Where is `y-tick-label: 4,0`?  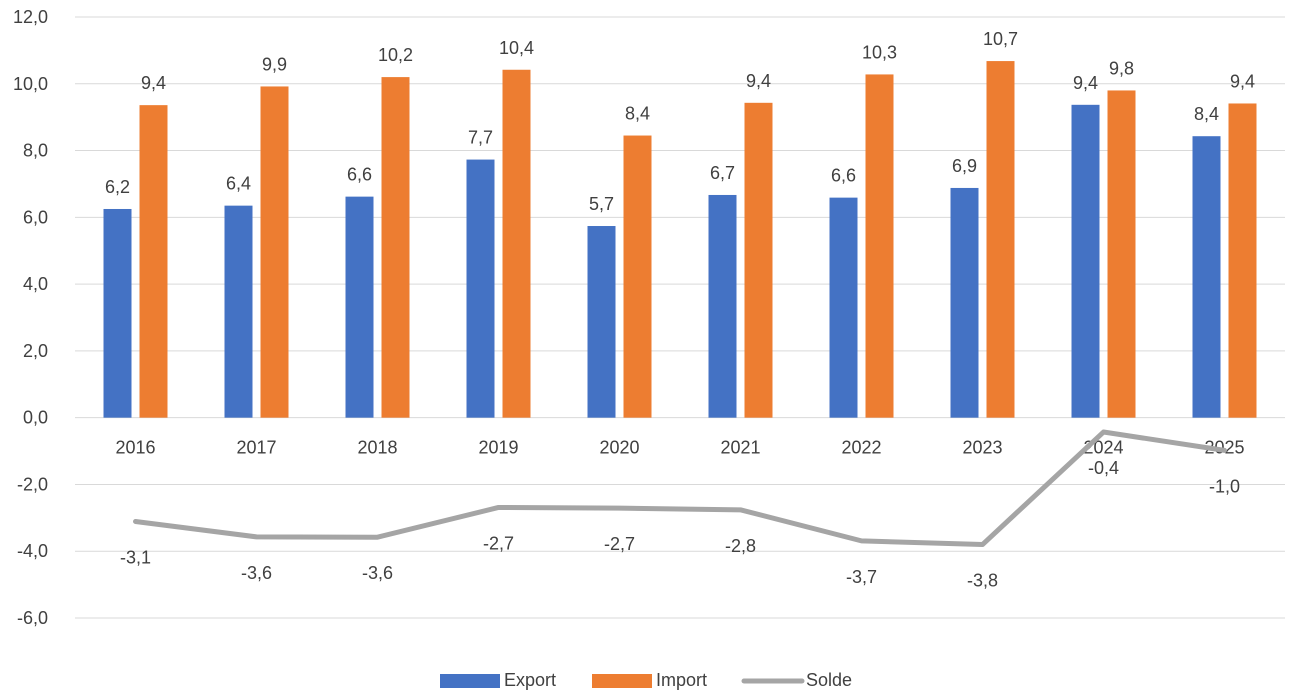
y-tick-label: 4,0 is located at coordinates (35, 284).